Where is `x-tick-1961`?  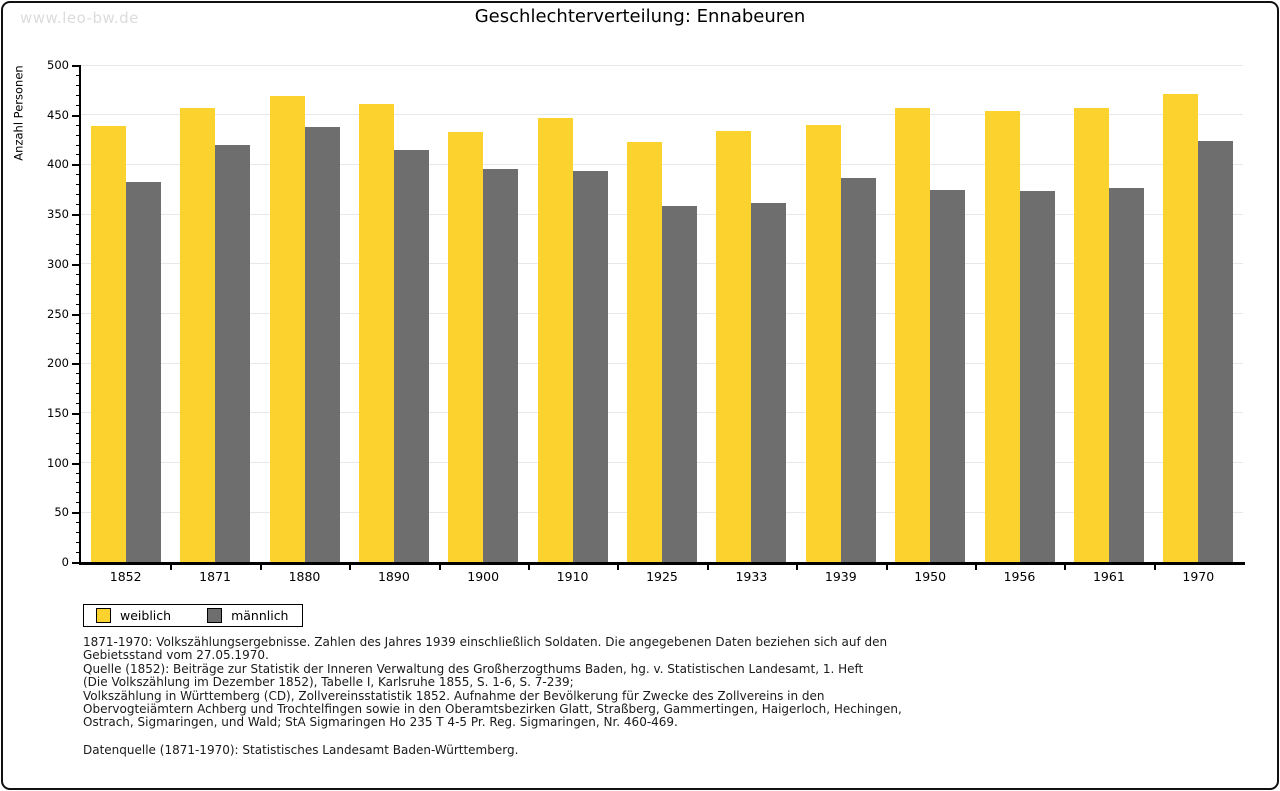 x-tick-1961 is located at coordinates (1065, 567).